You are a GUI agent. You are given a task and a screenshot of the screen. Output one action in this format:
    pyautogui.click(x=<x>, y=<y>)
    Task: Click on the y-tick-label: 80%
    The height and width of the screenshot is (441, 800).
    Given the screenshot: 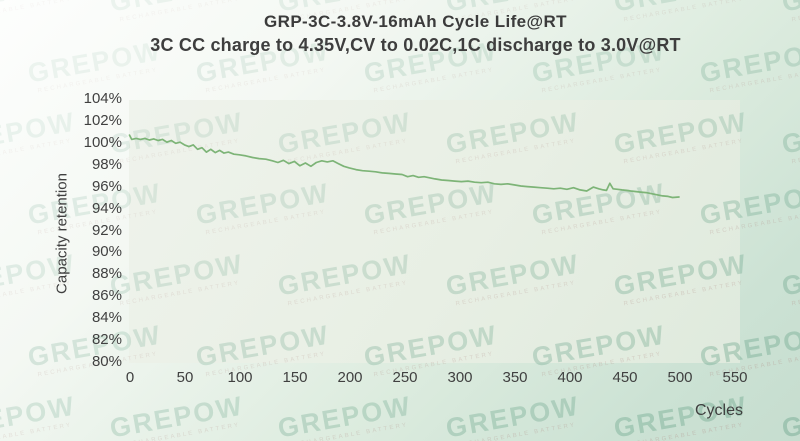 What is the action you would take?
    pyautogui.click(x=106, y=361)
    